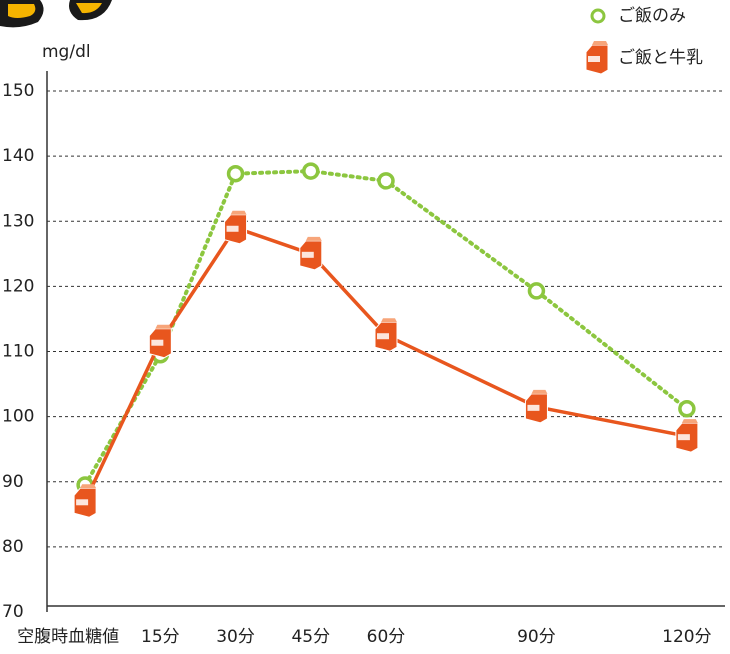 This screenshot has width=730, height=654. Describe the element at coordinates (68, 637) in the screenshot. I see `x-tick-label: 空腹時血糖値` at that location.